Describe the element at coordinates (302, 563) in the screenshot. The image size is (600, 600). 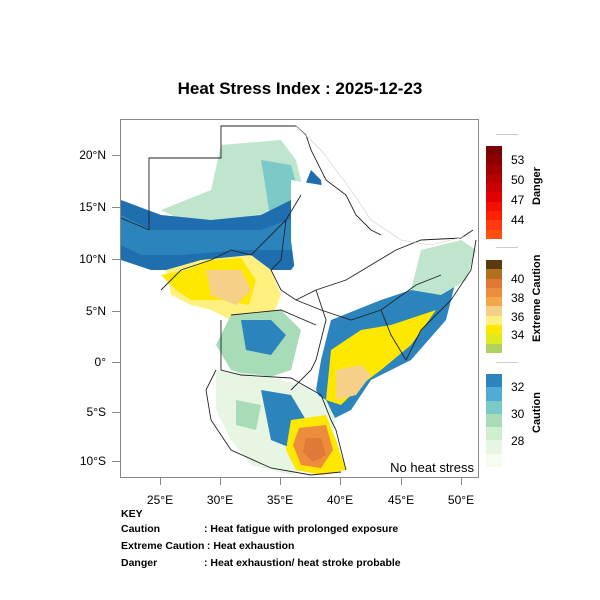
I see `key-description: : Heat exhaustion/ heat stroke probable` at that location.